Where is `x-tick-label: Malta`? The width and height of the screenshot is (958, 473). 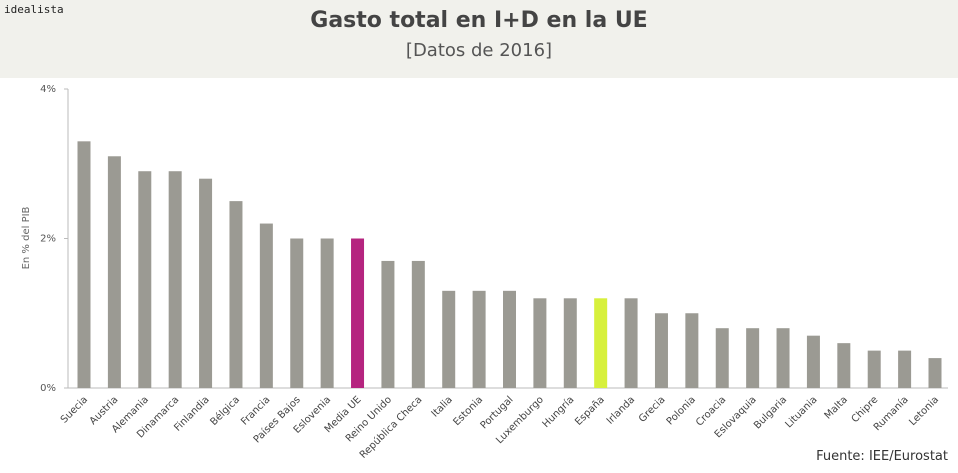 x-tick-label: Malta is located at coordinates (836, 407).